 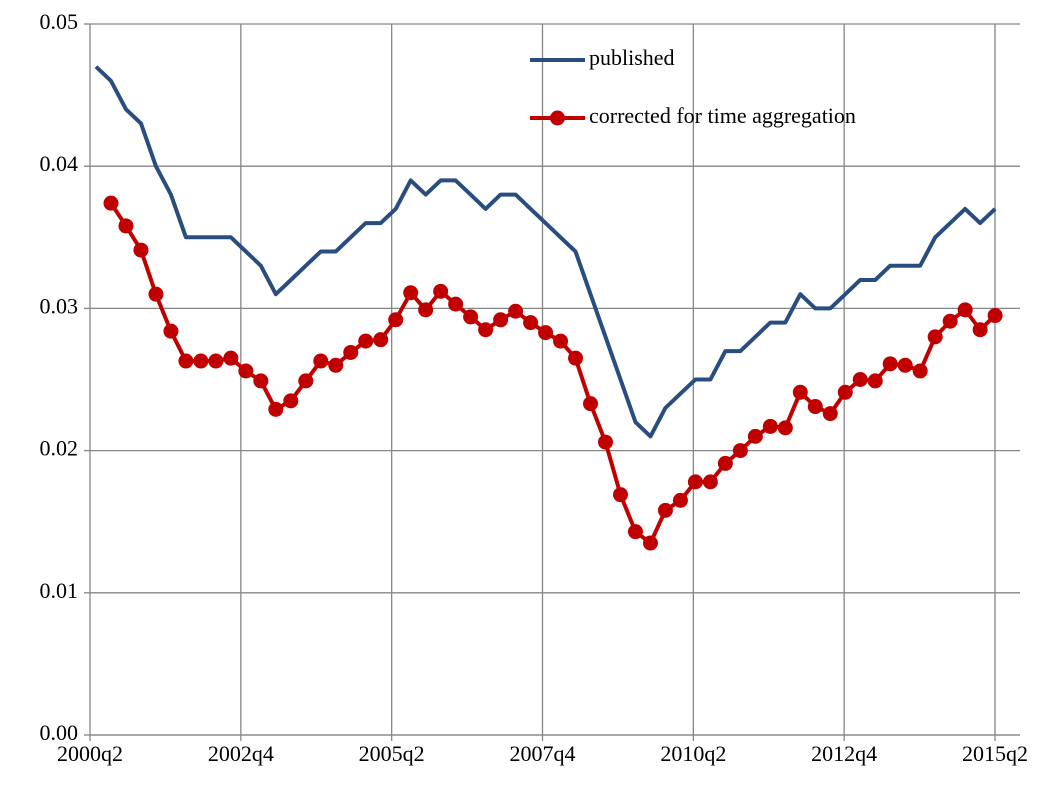 I want to click on x-tick-label: 2007q4, so click(x=543, y=753).